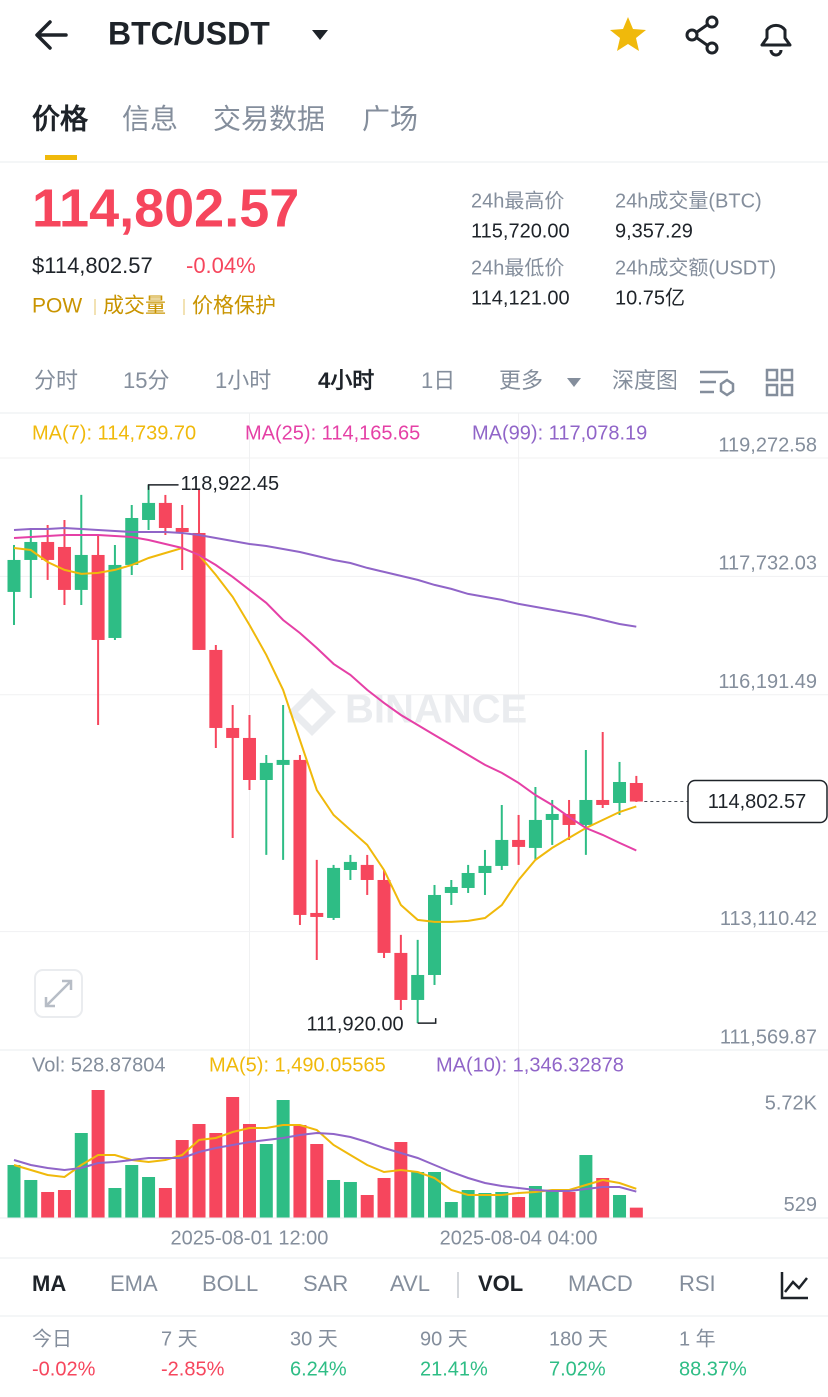  What do you see at coordinates (60, 118) in the screenshot?
I see `tab: 价格` at bounding box center [60, 118].